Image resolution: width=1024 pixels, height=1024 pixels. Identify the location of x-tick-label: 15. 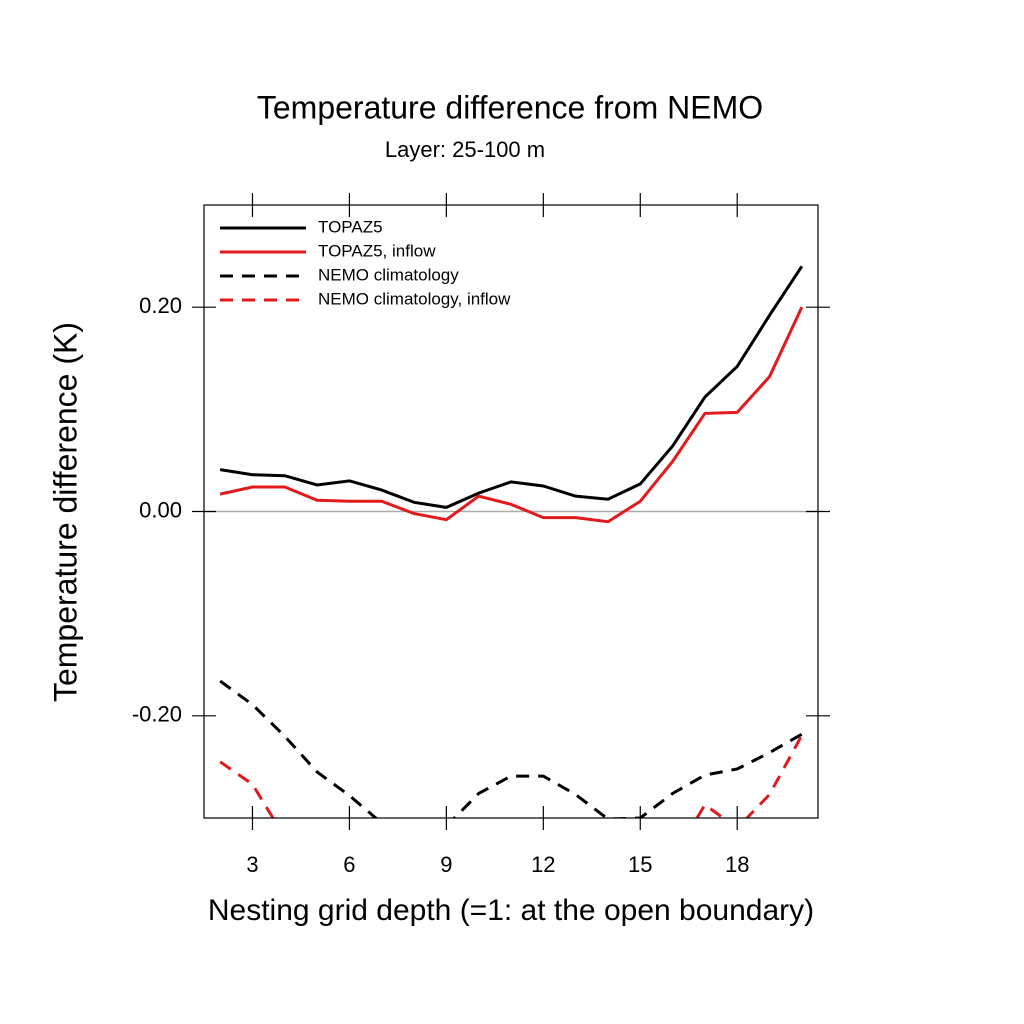
(640, 864).